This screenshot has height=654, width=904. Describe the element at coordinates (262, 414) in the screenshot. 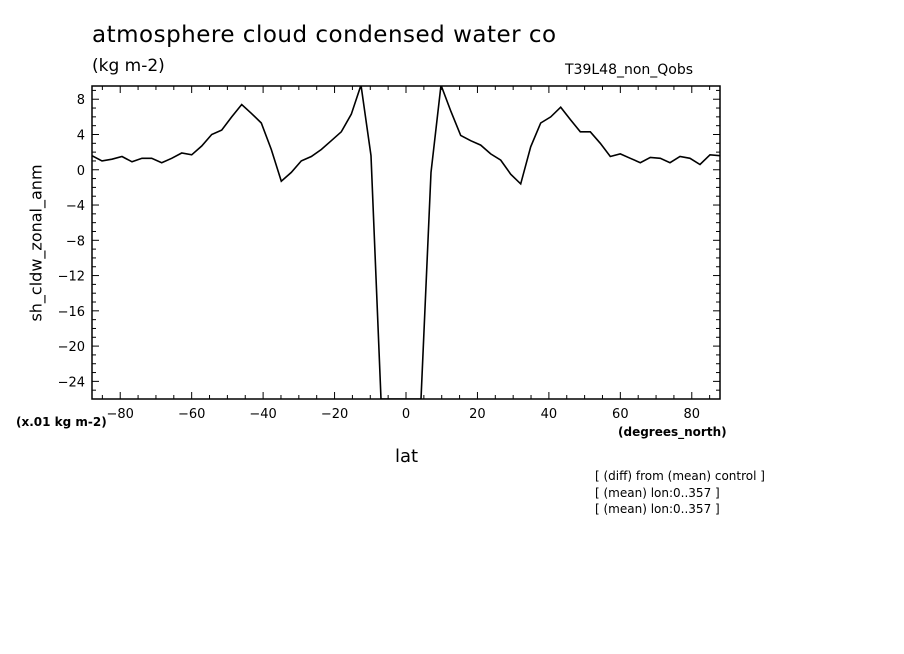

I see `x-tick-label: −40` at that location.